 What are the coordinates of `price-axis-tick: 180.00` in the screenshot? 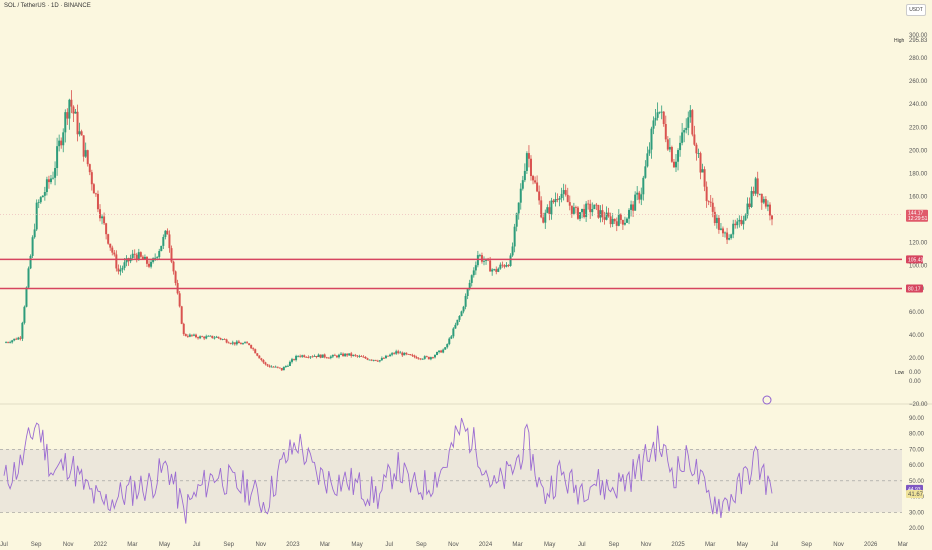 It's located at (918, 174).